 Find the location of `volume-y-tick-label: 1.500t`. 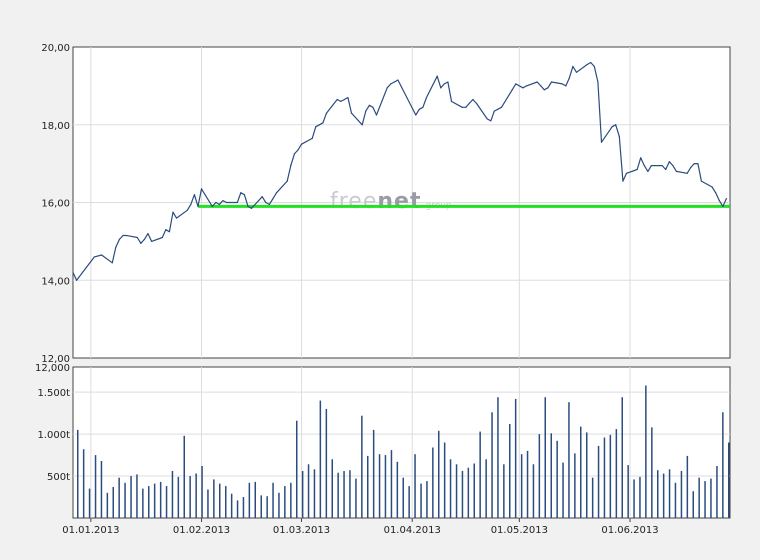

volume-y-tick-label: 1.500t is located at coordinates (53, 393).